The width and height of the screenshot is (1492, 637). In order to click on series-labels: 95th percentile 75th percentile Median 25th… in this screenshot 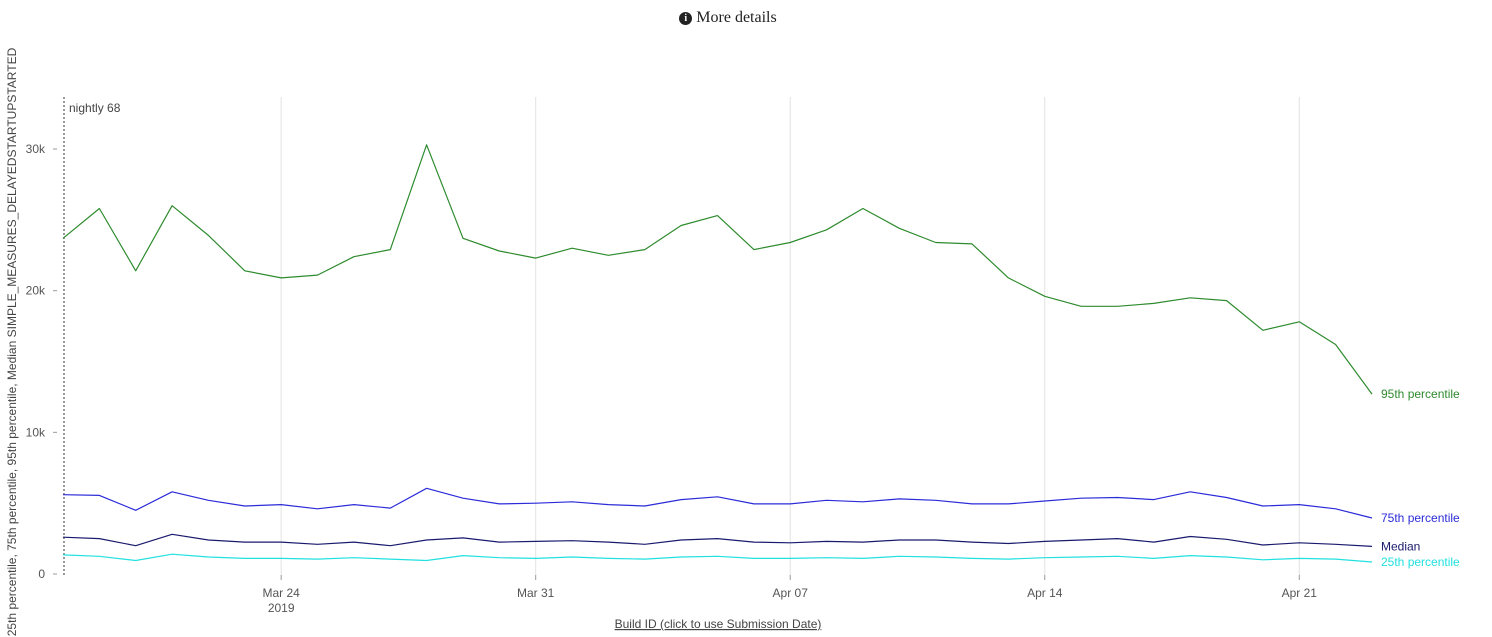, I will do `click(1420, 478)`.